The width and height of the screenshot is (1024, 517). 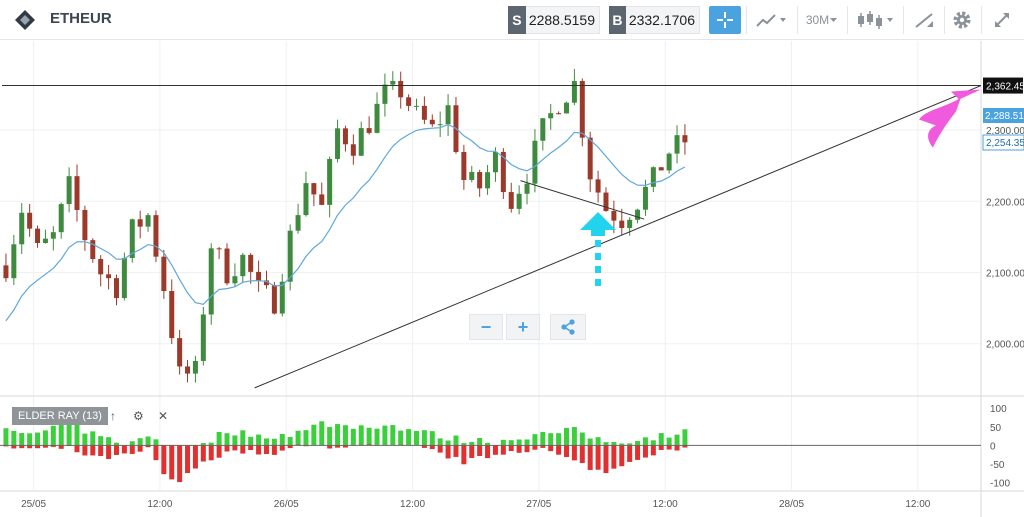 I want to click on buy-price: 2332.1706, so click(x=661, y=20).